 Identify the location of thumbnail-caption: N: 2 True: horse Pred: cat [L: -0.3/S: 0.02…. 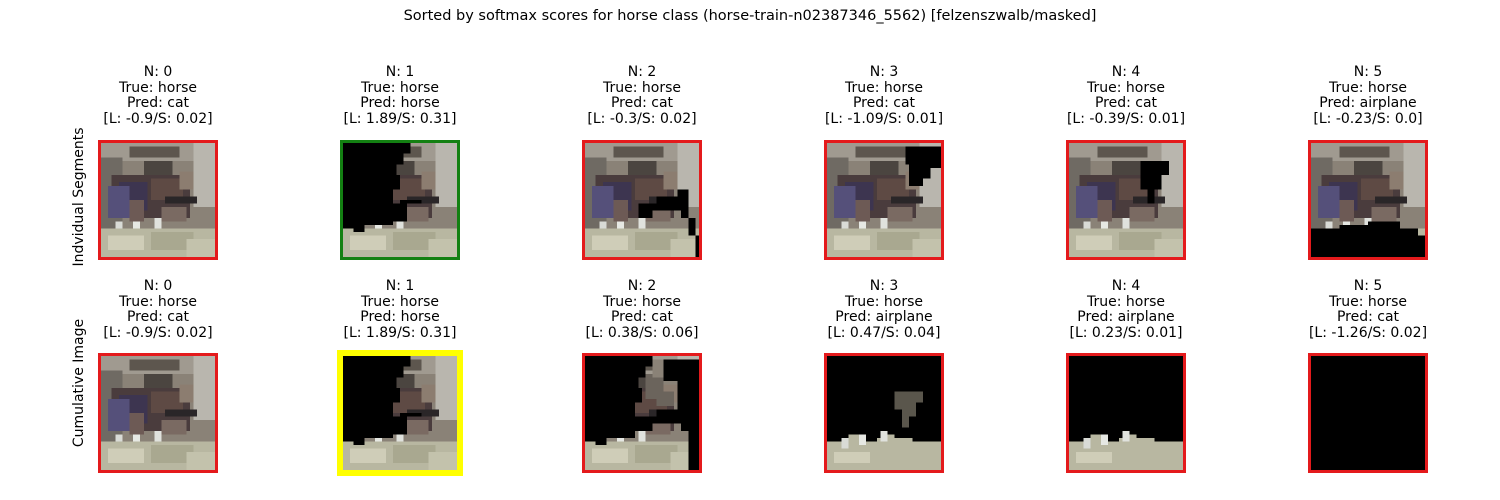
(642, 95).